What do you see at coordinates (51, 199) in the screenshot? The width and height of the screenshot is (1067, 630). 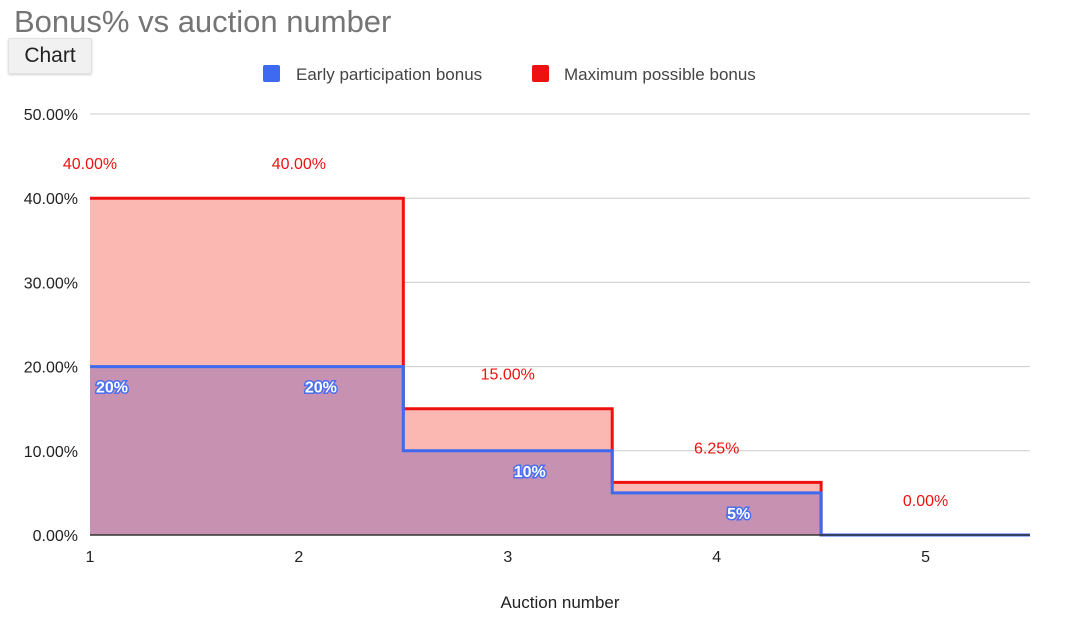 I see `y-tick-label: 40.00%` at bounding box center [51, 199].